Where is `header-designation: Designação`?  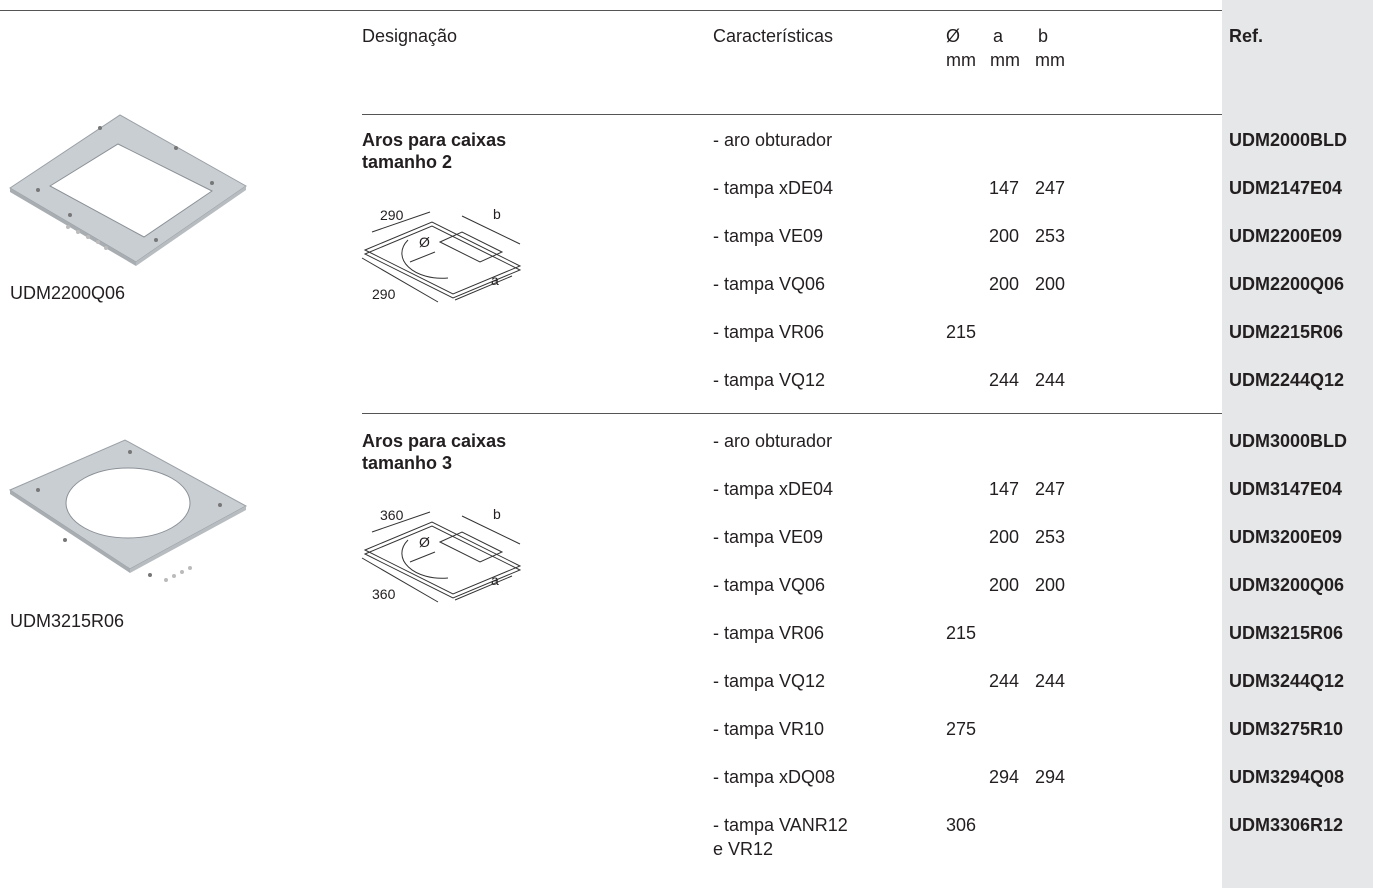 header-designation: Designação is located at coordinates (410, 36).